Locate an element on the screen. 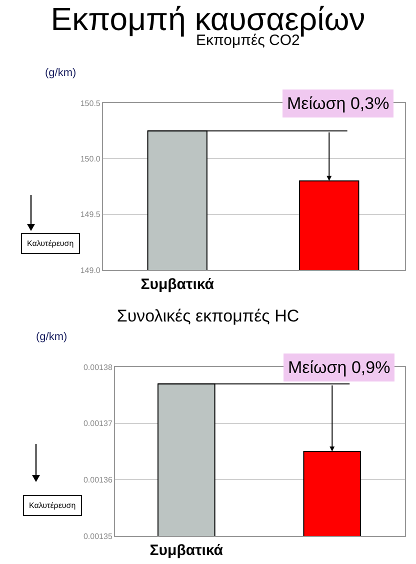 This screenshot has height=564, width=416. y-tick-label: 150.5 is located at coordinates (90, 103).